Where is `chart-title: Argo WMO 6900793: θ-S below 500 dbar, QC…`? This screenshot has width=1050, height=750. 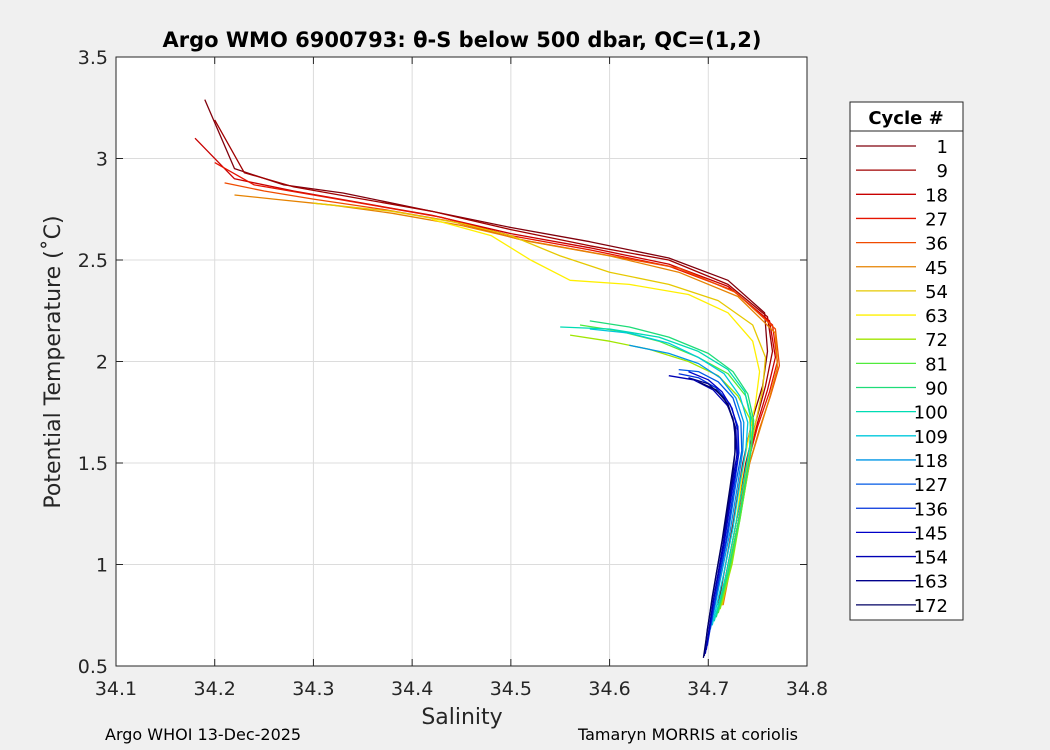 chart-title: Argo WMO 6900793: θ-S below 500 dbar, QC… is located at coordinates (462, 40).